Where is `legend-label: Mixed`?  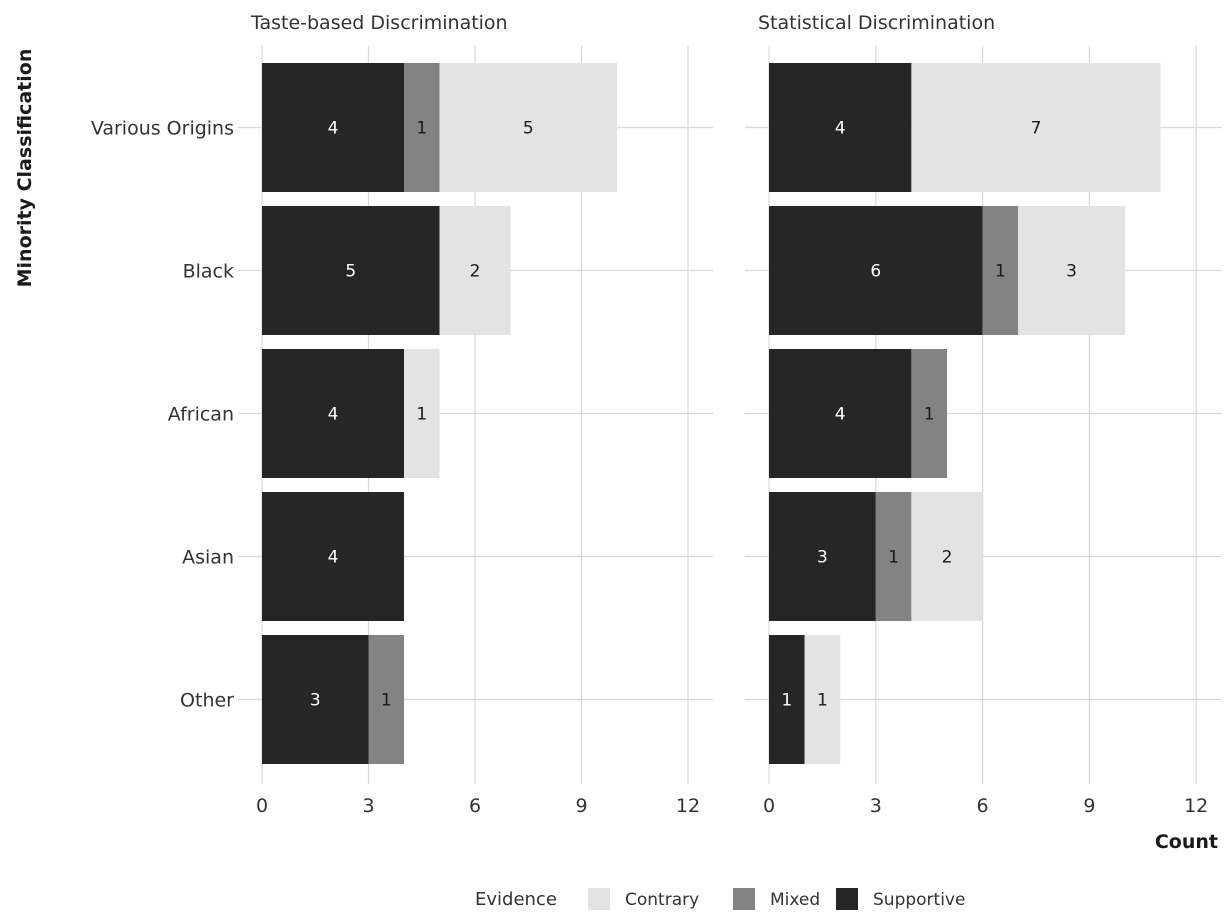 legend-label: Mixed is located at coordinates (795, 900).